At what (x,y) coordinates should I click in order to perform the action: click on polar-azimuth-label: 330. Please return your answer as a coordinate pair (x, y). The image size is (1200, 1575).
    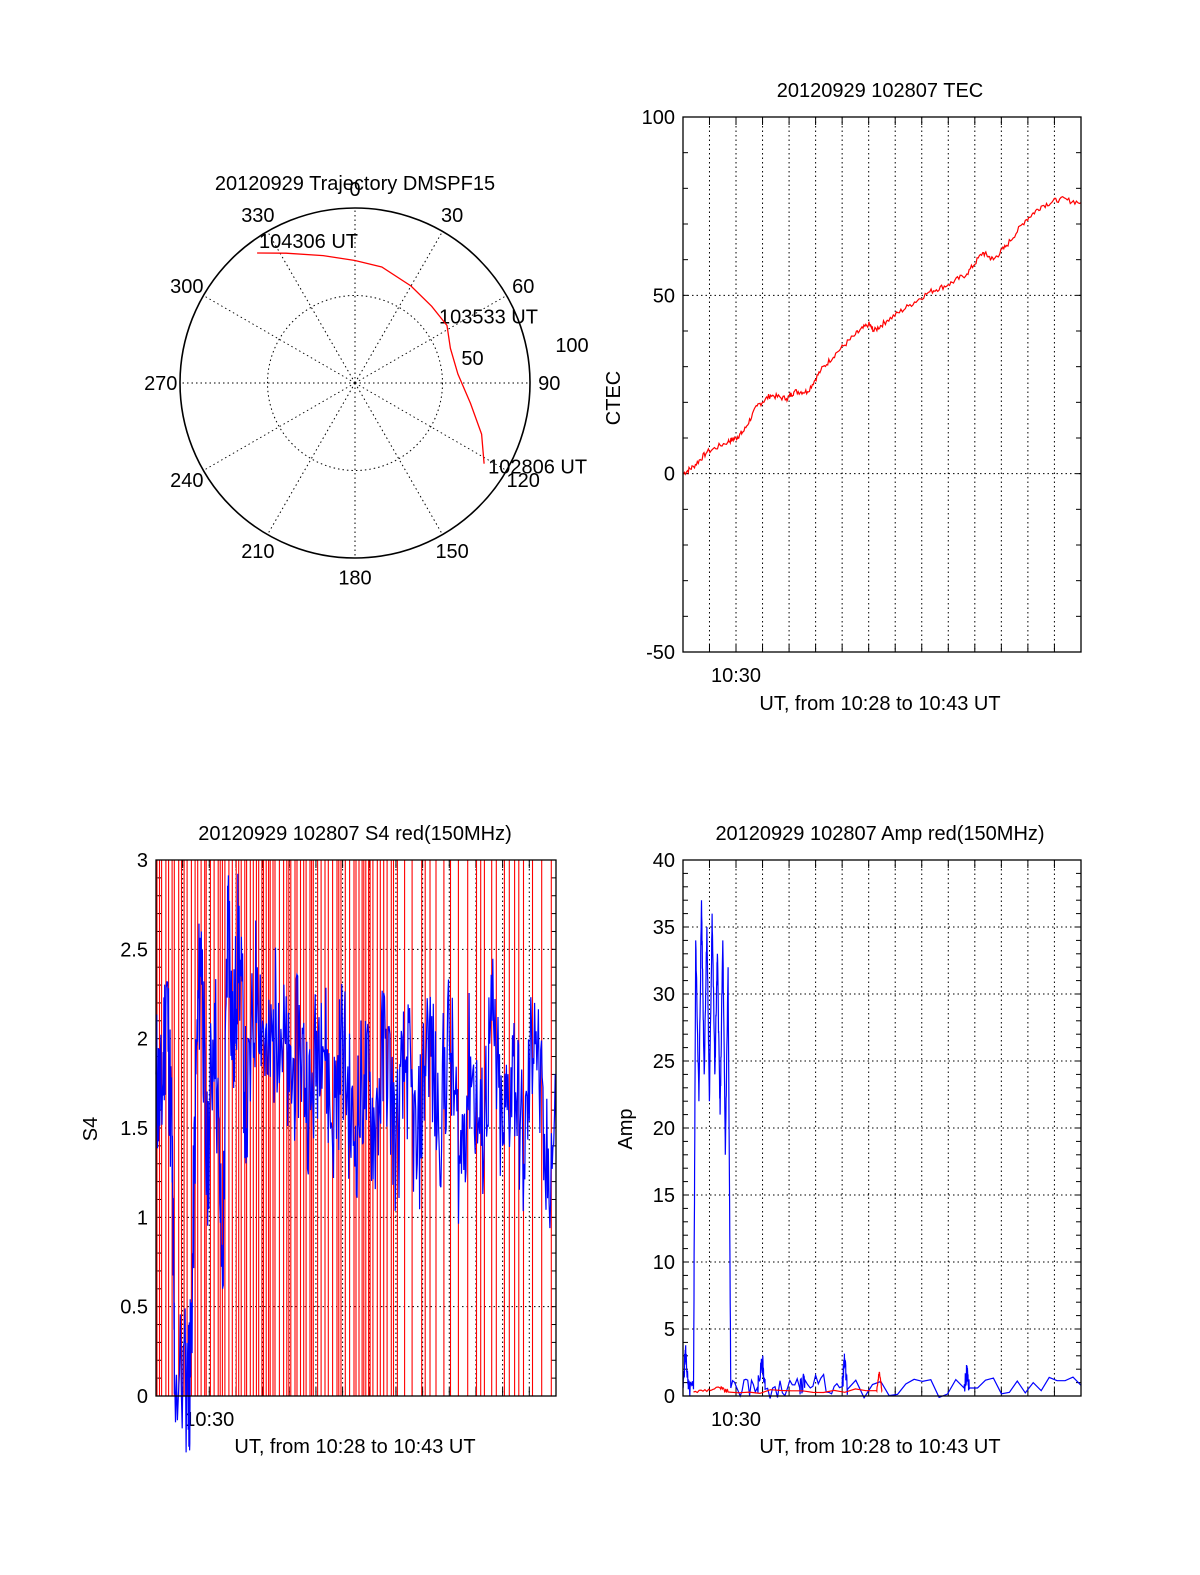
    Looking at the image, I should click on (257, 216).